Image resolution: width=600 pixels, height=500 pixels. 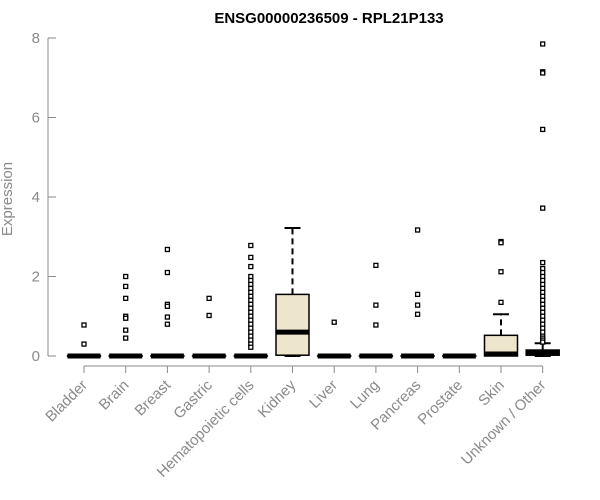 What do you see at coordinates (84, 340) in the screenshot?
I see `box-bladder` at bounding box center [84, 340].